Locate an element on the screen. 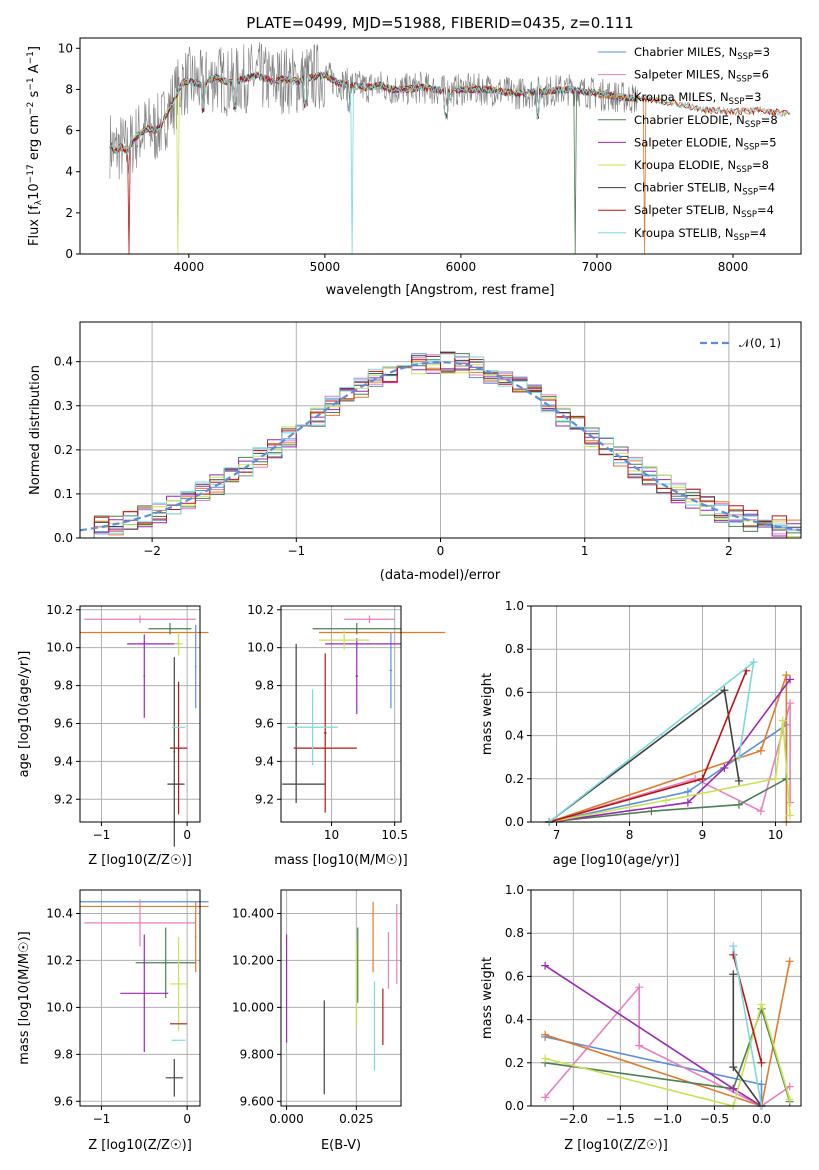  legend-entry: Chabrier ELODIE, NSSP=8 is located at coordinates (706, 121).